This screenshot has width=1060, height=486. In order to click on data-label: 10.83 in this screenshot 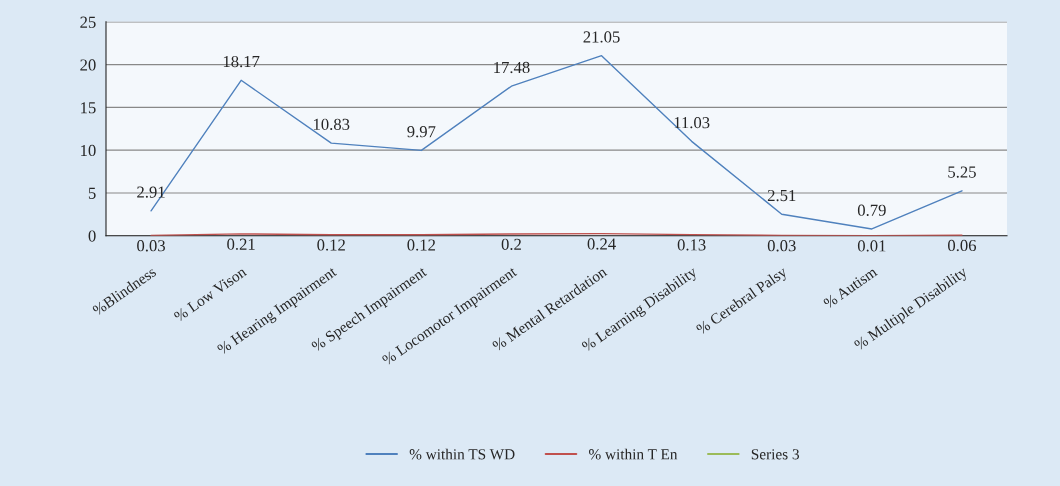, I will do `click(331, 124)`.